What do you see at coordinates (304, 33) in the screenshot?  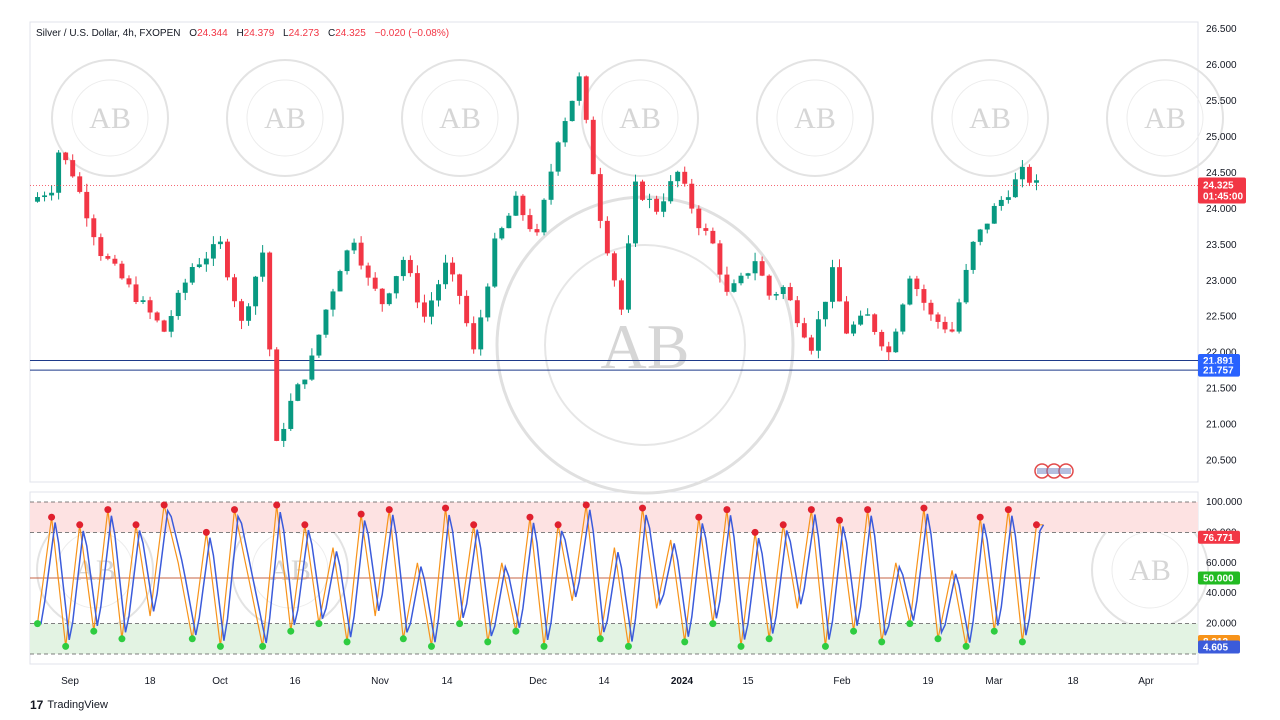 I see `low-value: 24.273` at bounding box center [304, 33].